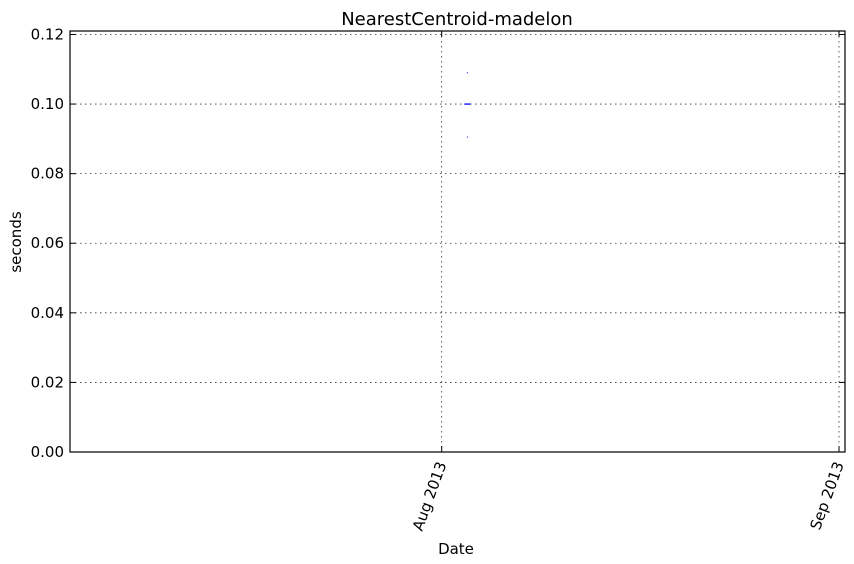 The height and width of the screenshot is (564, 854). I want to click on y-tick-label: 0.10, so click(47, 104).